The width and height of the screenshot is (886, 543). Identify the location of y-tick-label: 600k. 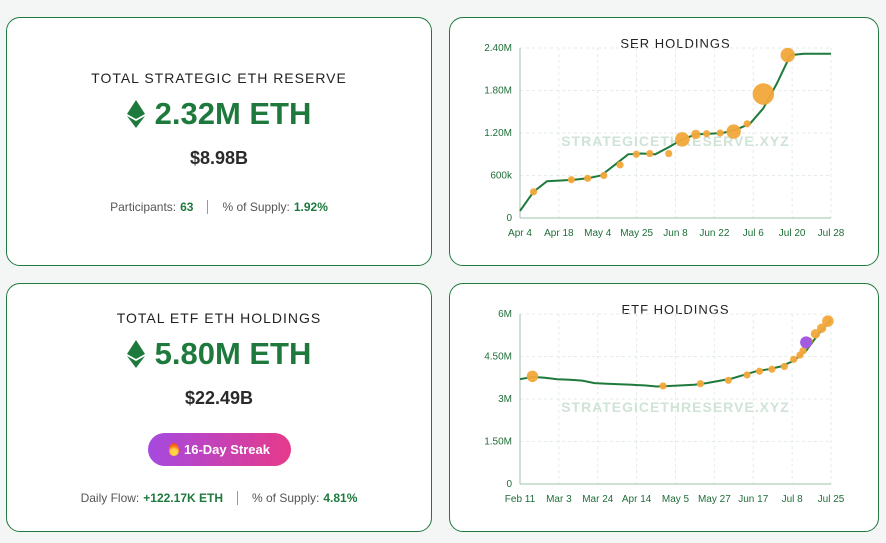
(501, 176).